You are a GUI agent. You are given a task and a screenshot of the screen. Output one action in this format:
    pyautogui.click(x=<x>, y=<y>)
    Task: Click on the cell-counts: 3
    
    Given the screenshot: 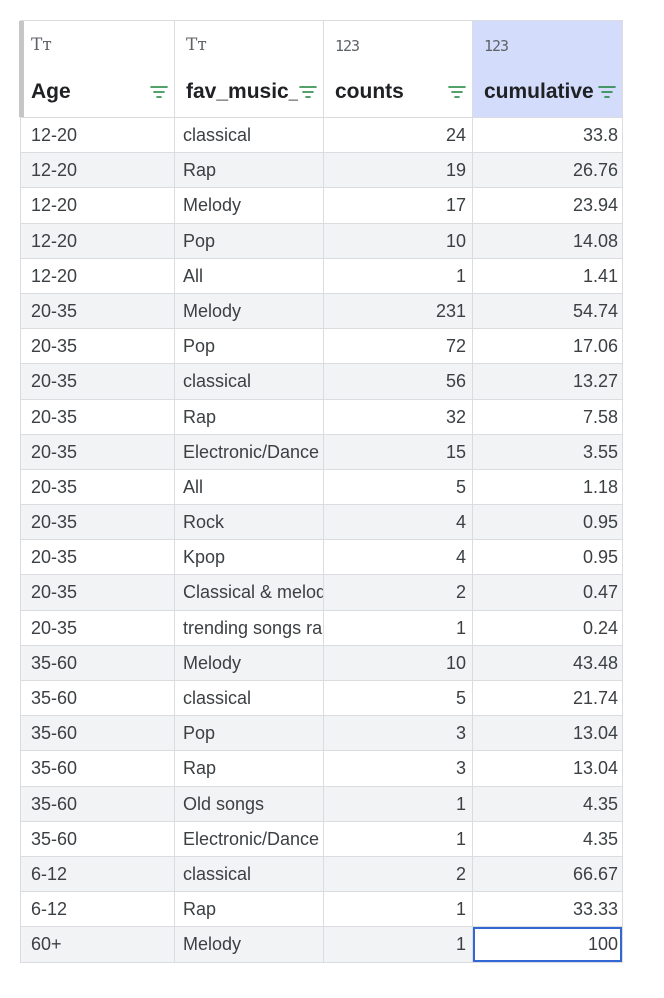 What is the action you would take?
    pyautogui.click(x=398, y=733)
    